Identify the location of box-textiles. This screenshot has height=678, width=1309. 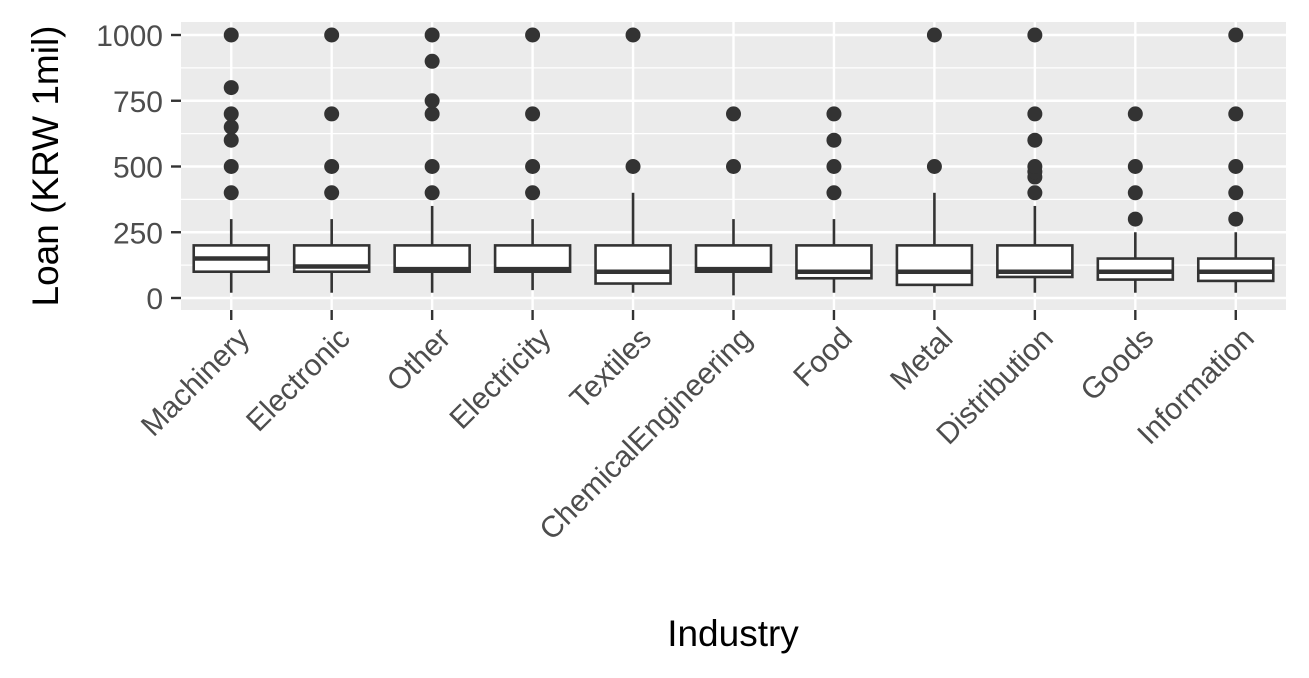
(633, 160).